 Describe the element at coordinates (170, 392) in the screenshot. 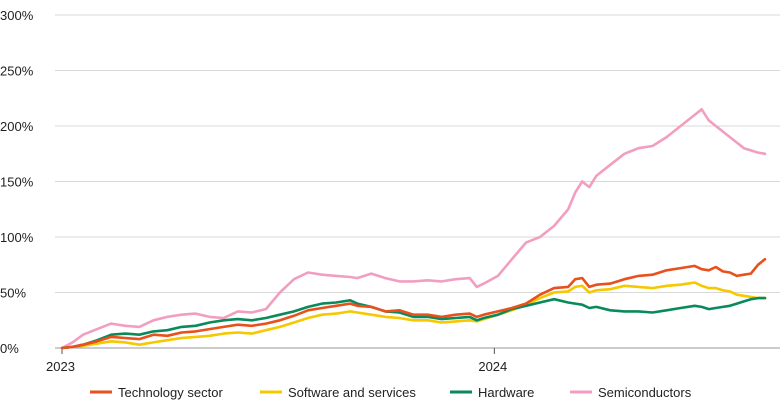

I see `legend-label: Technology sector` at that location.